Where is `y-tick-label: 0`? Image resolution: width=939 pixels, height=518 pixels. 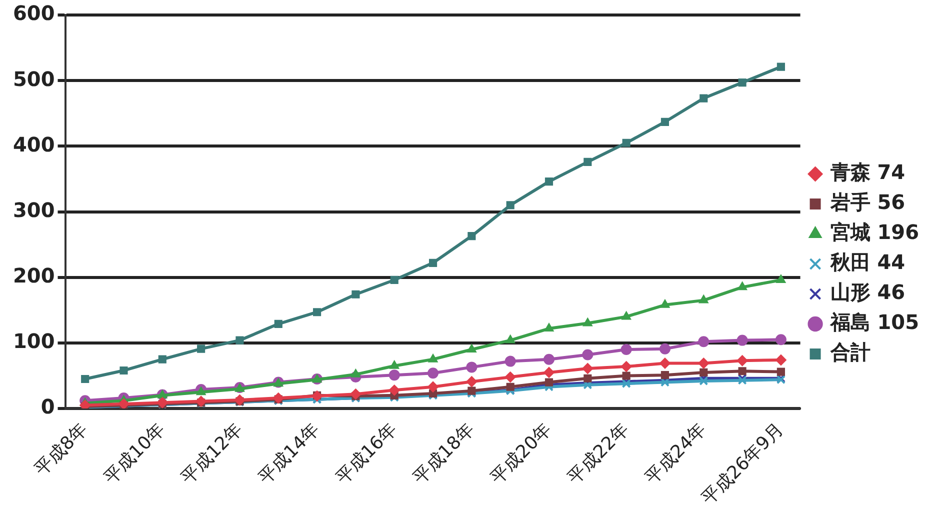
y-tick-label: 0 is located at coordinates (47, 406).